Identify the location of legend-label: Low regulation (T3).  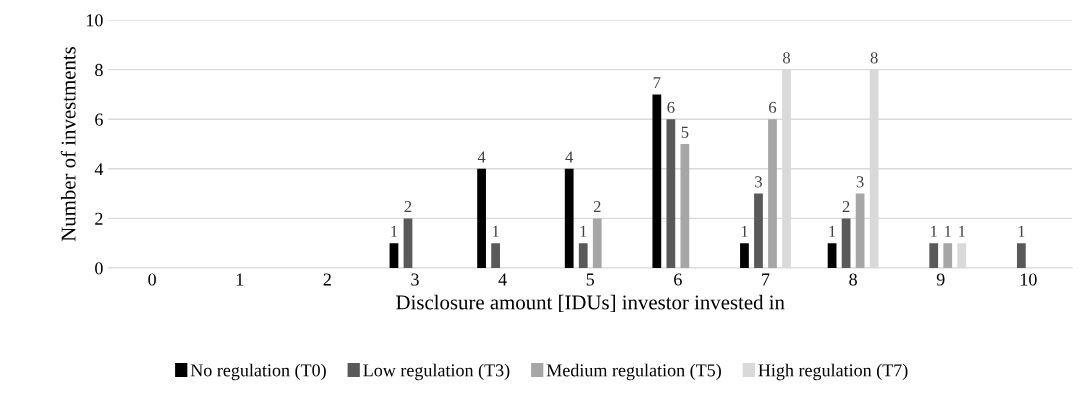
(436, 372).